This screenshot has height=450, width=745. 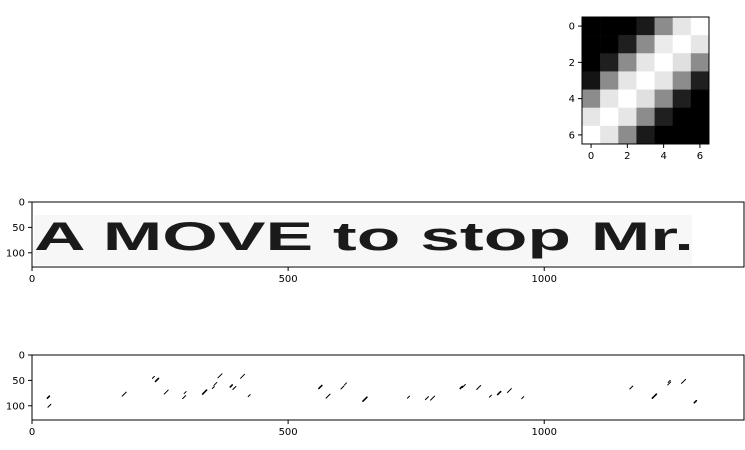 I want to click on image-y-tick-label: 0, so click(x=22, y=203).